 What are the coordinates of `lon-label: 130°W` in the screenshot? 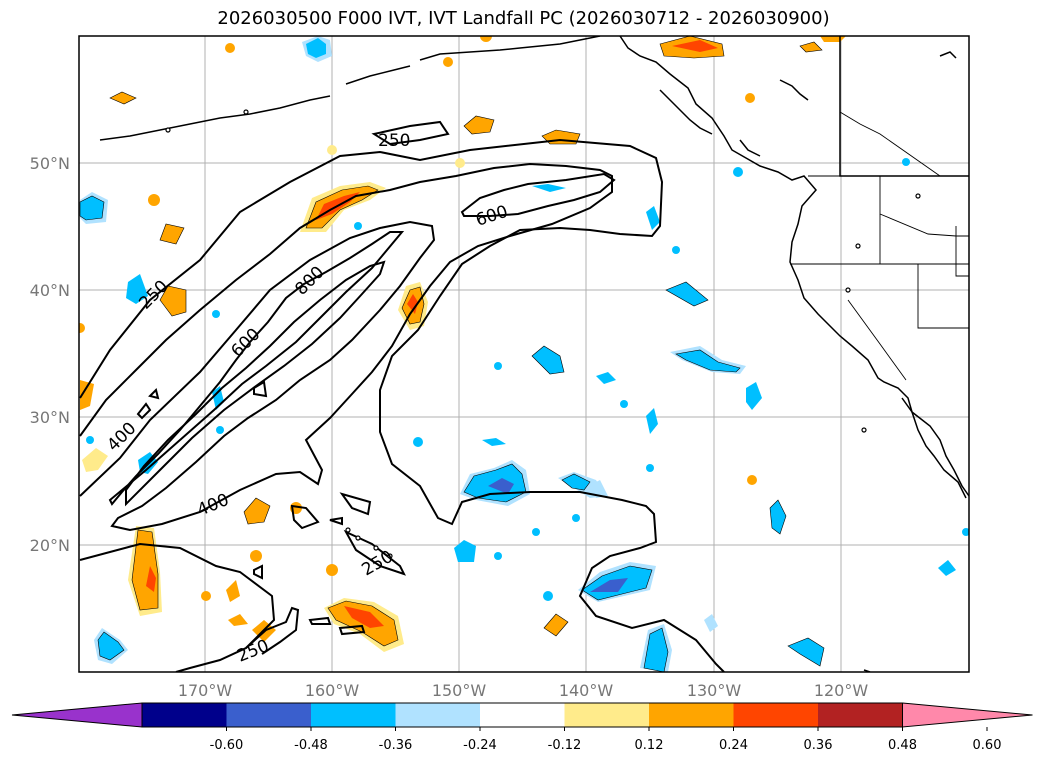 It's located at (714, 690).